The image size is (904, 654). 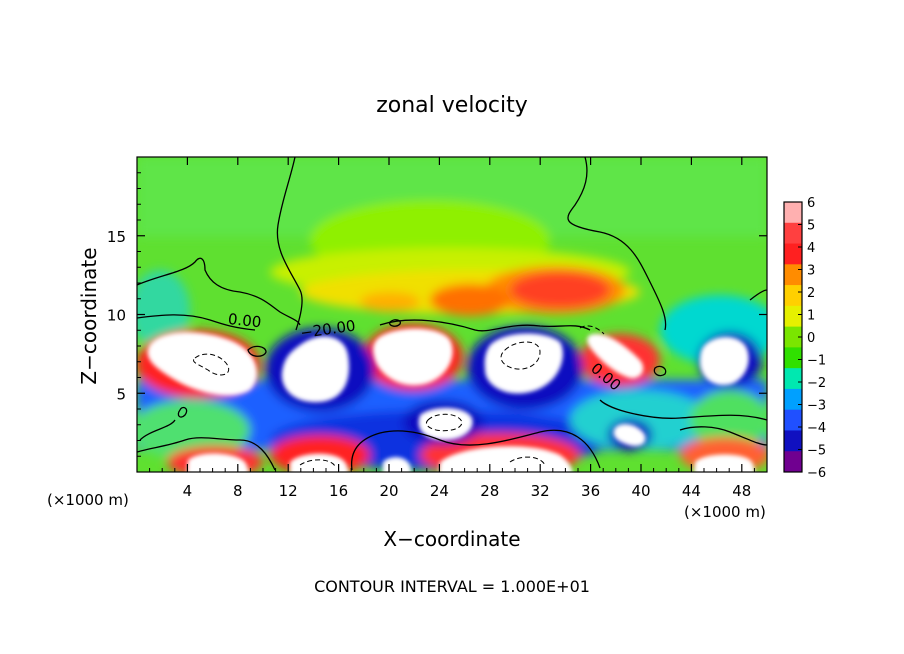 What do you see at coordinates (816, 406) in the screenshot?
I see `colorbar-label: −3` at bounding box center [816, 406].